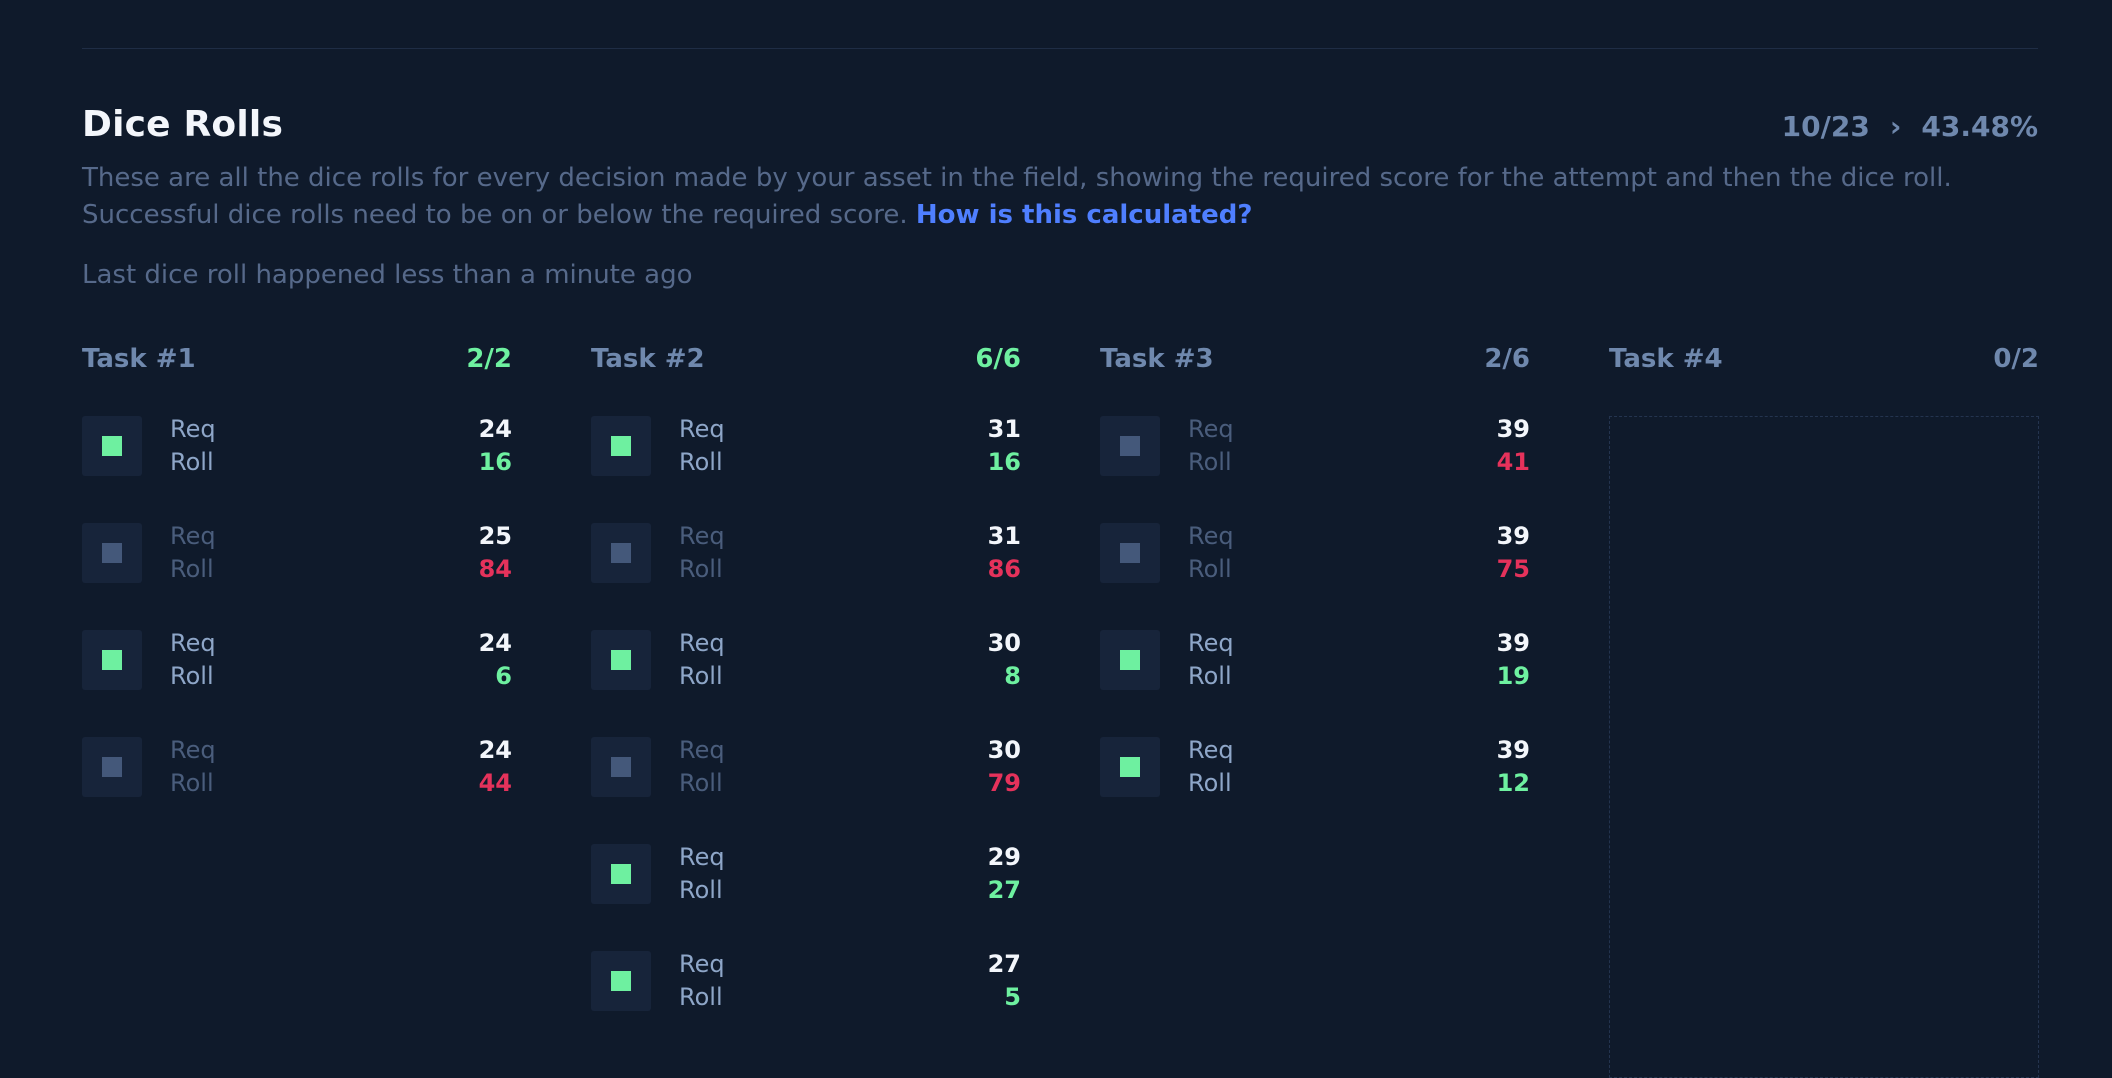 This screenshot has height=1078, width=2112. I want to click on roll-values: 39 12, so click(1513, 767).